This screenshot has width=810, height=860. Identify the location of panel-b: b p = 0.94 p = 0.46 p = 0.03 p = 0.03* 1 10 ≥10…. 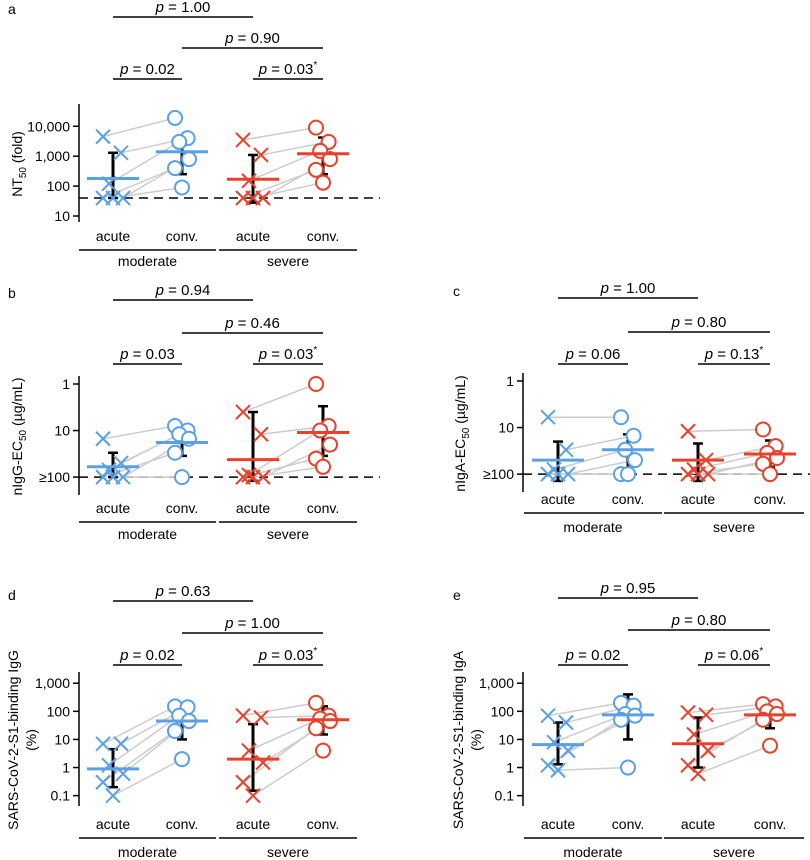
(194, 412).